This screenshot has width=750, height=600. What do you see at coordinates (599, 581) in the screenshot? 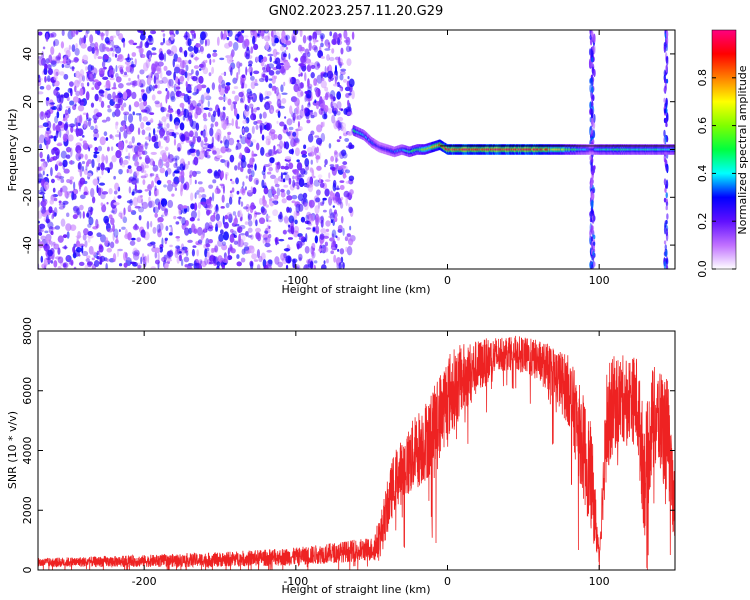
I see `snr-x-tick-label: 100` at bounding box center [599, 581].